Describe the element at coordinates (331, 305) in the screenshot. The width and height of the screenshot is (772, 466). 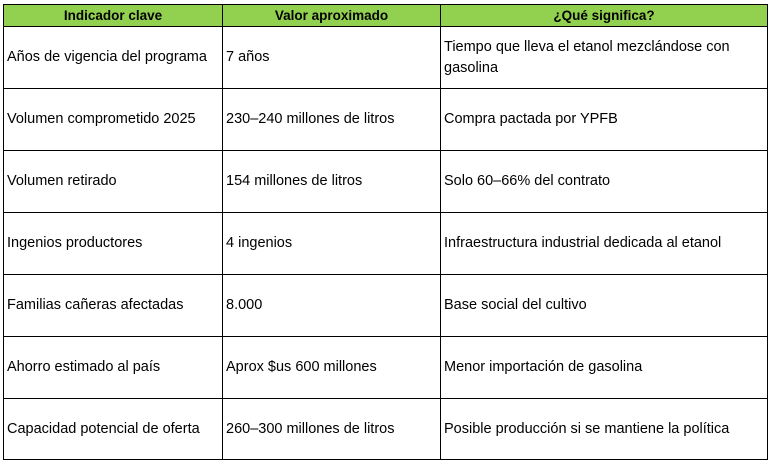
I see `cell-valor: 8.000` at that location.